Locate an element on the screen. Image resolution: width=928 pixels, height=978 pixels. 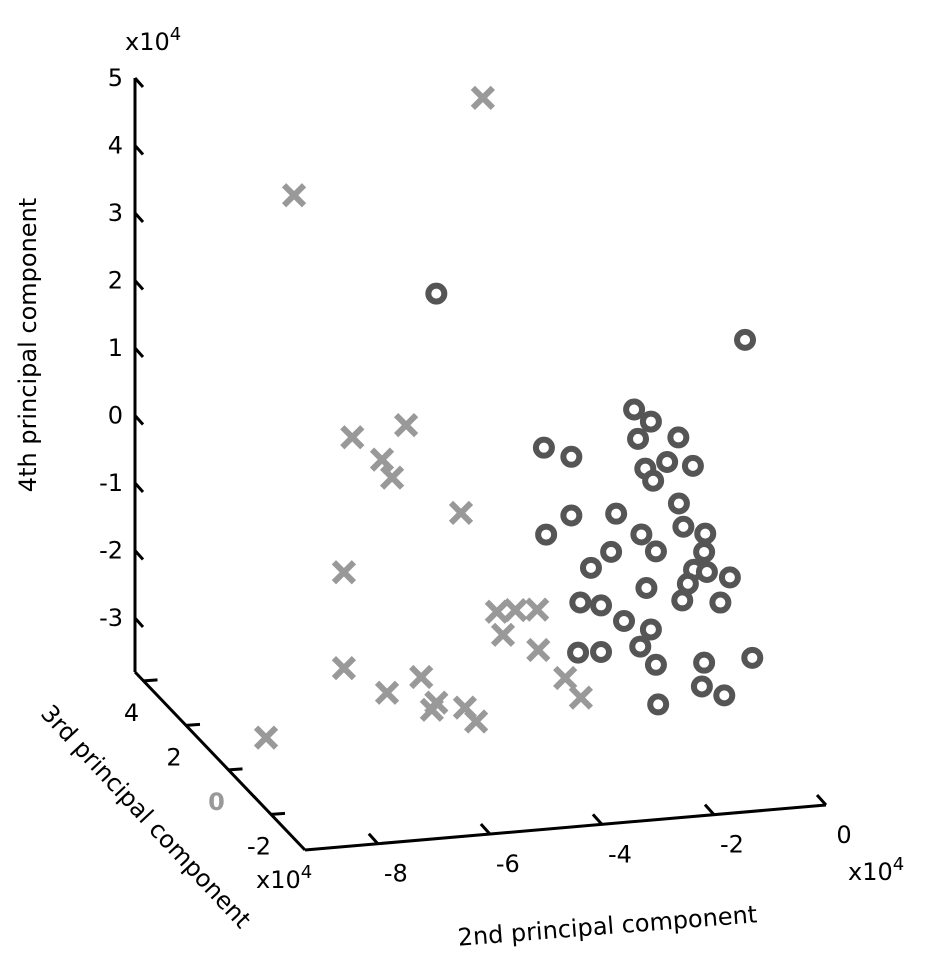
y-tick-label: 4 is located at coordinates (115, 146).